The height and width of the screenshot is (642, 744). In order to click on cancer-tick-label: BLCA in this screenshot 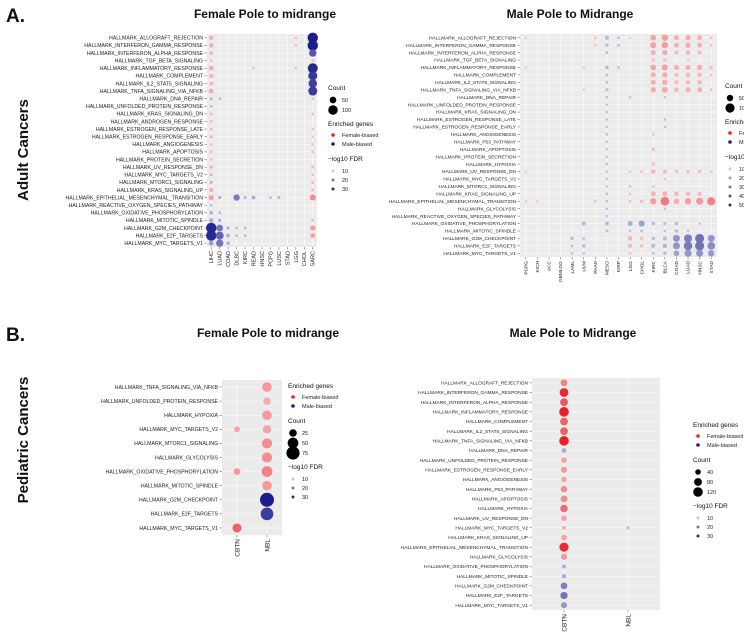, I will do `click(666, 266)`.